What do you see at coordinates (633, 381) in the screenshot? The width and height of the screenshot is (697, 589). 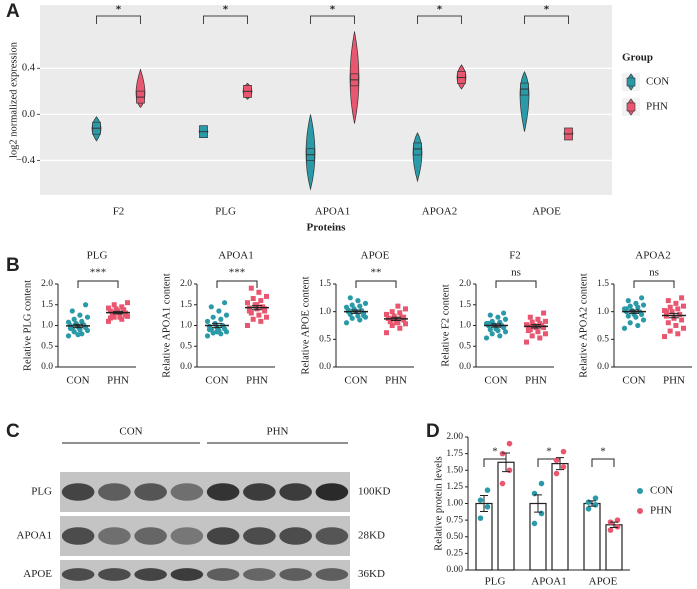 I see `x-tick-label: CON` at bounding box center [633, 381].